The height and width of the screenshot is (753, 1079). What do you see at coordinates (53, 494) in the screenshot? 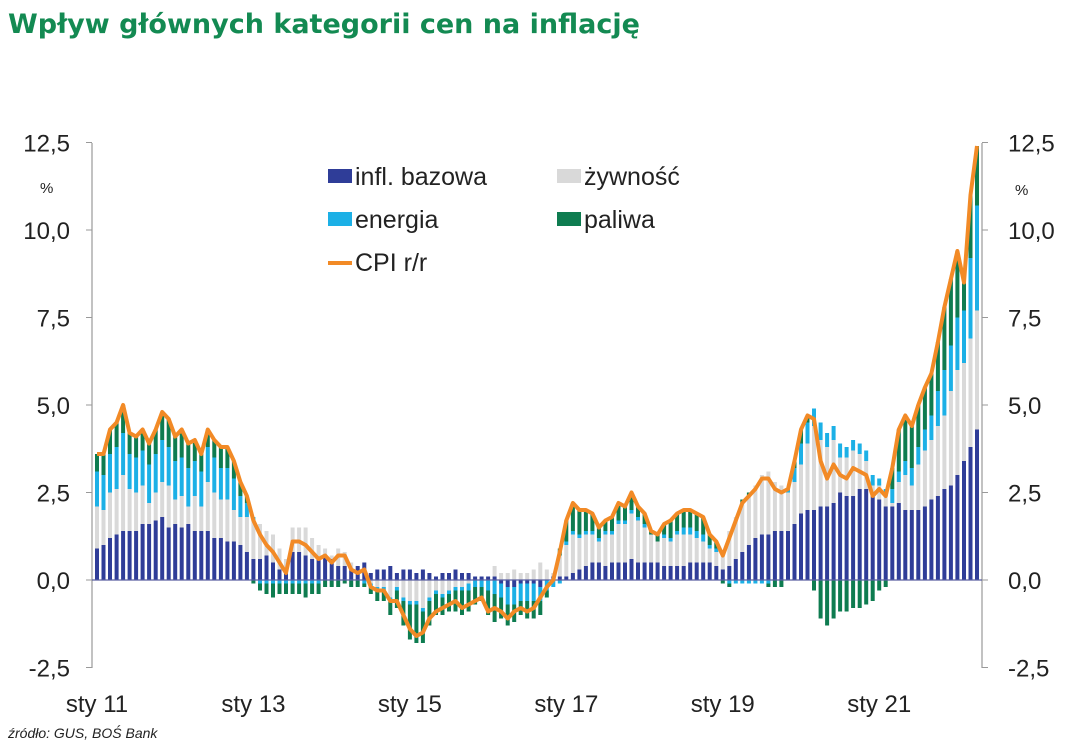
I see `y-tick-label-left: 2,5` at bounding box center [53, 494].